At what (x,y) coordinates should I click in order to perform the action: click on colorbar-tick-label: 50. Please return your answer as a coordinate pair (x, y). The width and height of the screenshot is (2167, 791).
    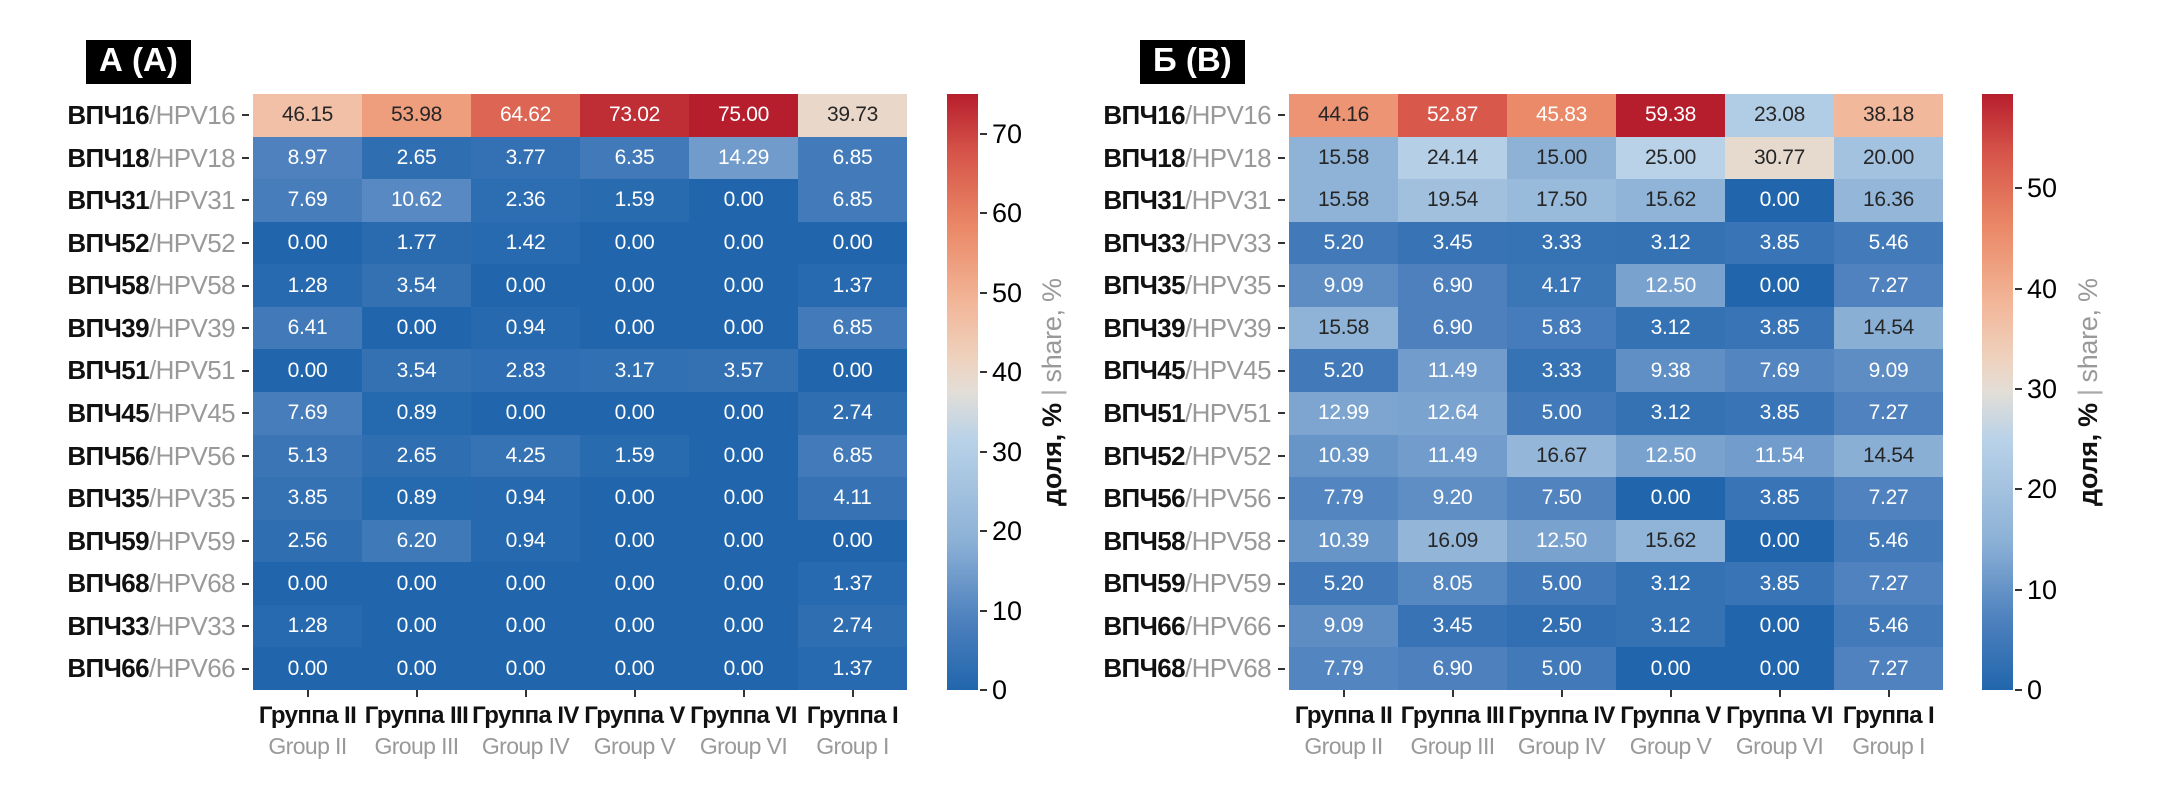
    Looking at the image, I should click on (2042, 188).